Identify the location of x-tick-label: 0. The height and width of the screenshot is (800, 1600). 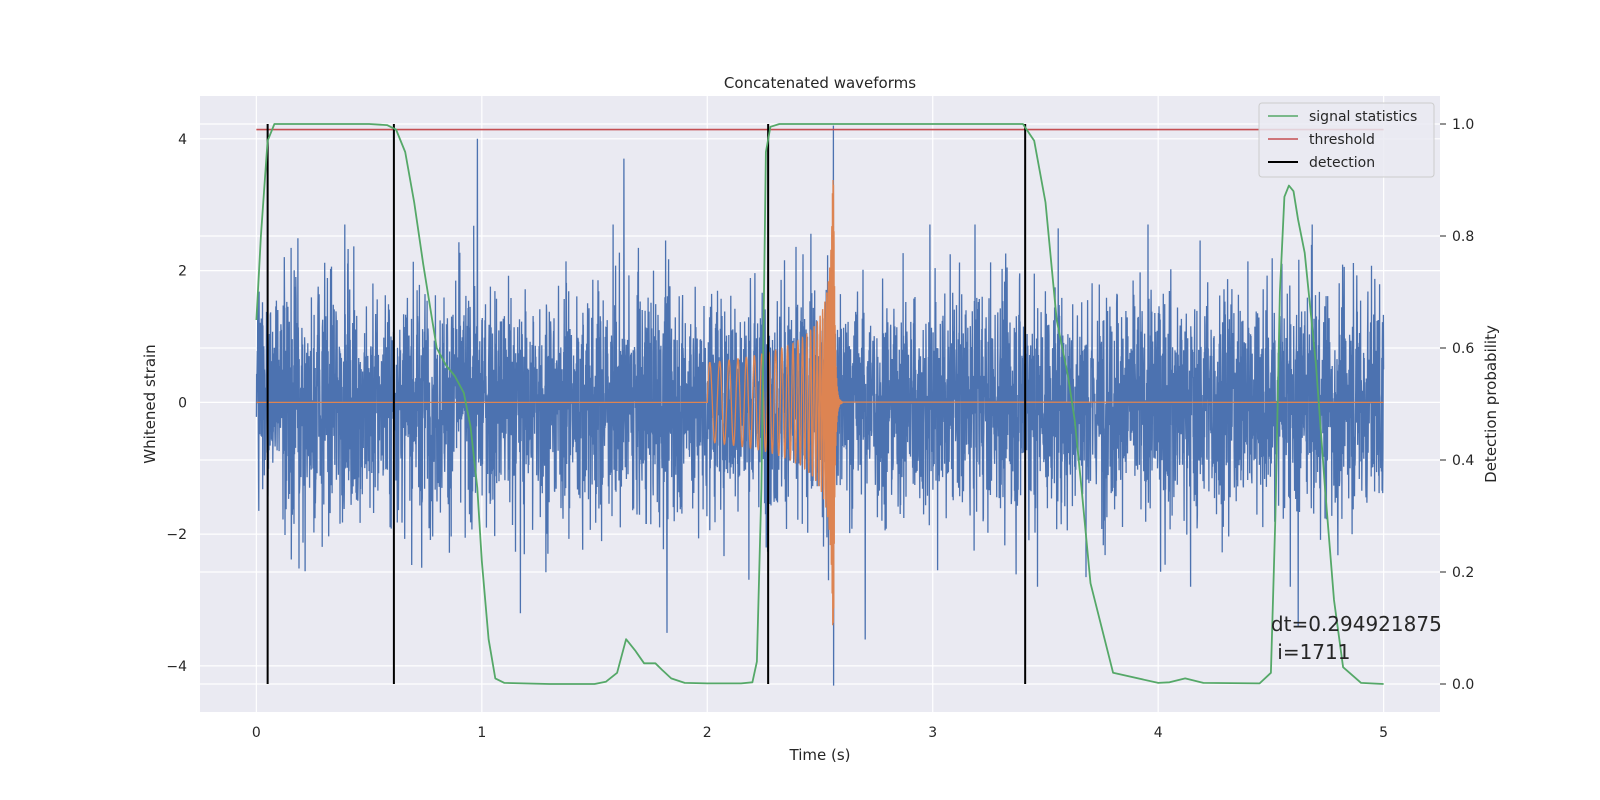
(256, 733).